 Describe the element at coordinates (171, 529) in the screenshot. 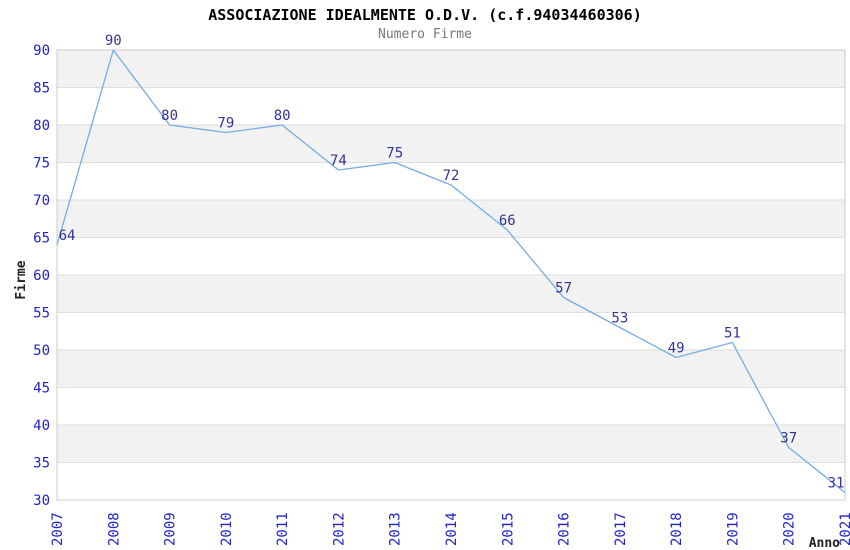

I see `x-tick-label: 2009` at that location.